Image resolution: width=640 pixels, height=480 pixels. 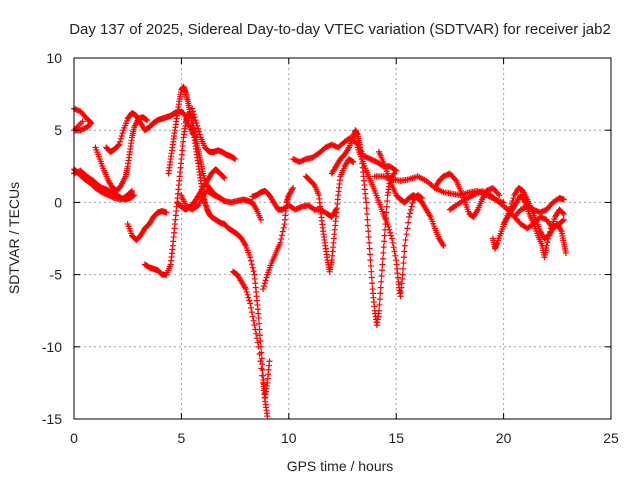 I want to click on y-tick-label: 5, so click(x=58, y=130).